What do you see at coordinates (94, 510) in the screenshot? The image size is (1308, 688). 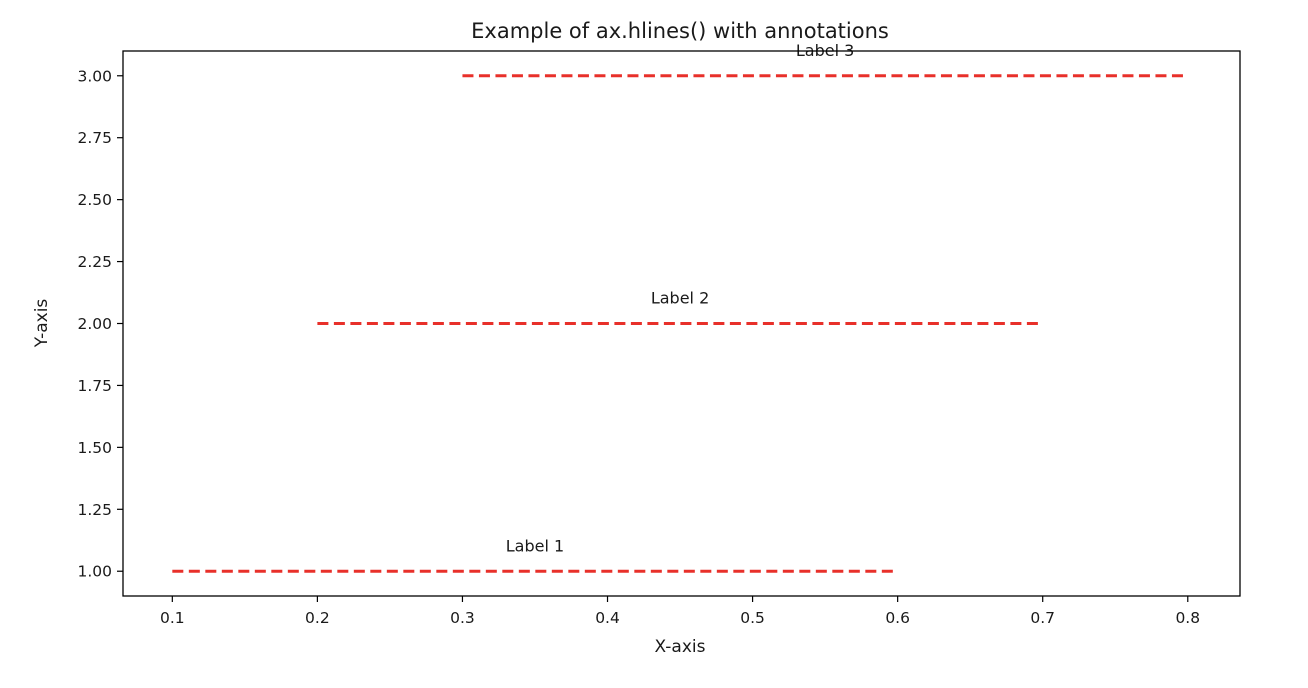 I see `y-tick-label: 1.25` at bounding box center [94, 510].